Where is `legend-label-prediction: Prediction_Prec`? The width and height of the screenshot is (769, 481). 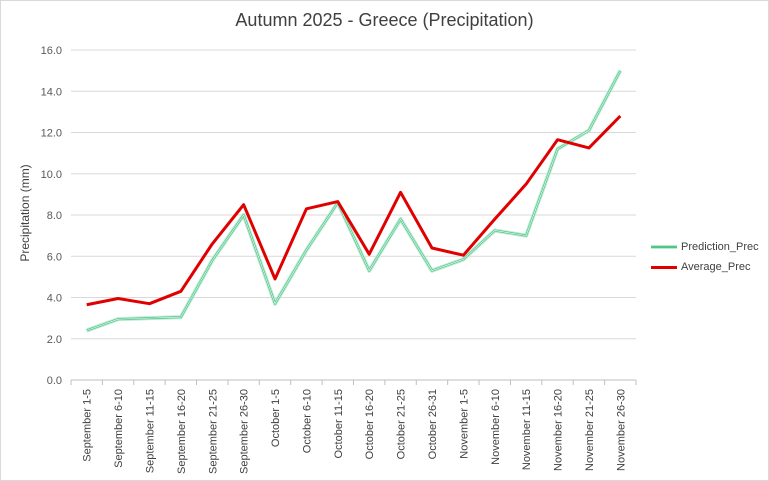
legend-label-prediction: Prediction_Prec is located at coordinates (720, 247).